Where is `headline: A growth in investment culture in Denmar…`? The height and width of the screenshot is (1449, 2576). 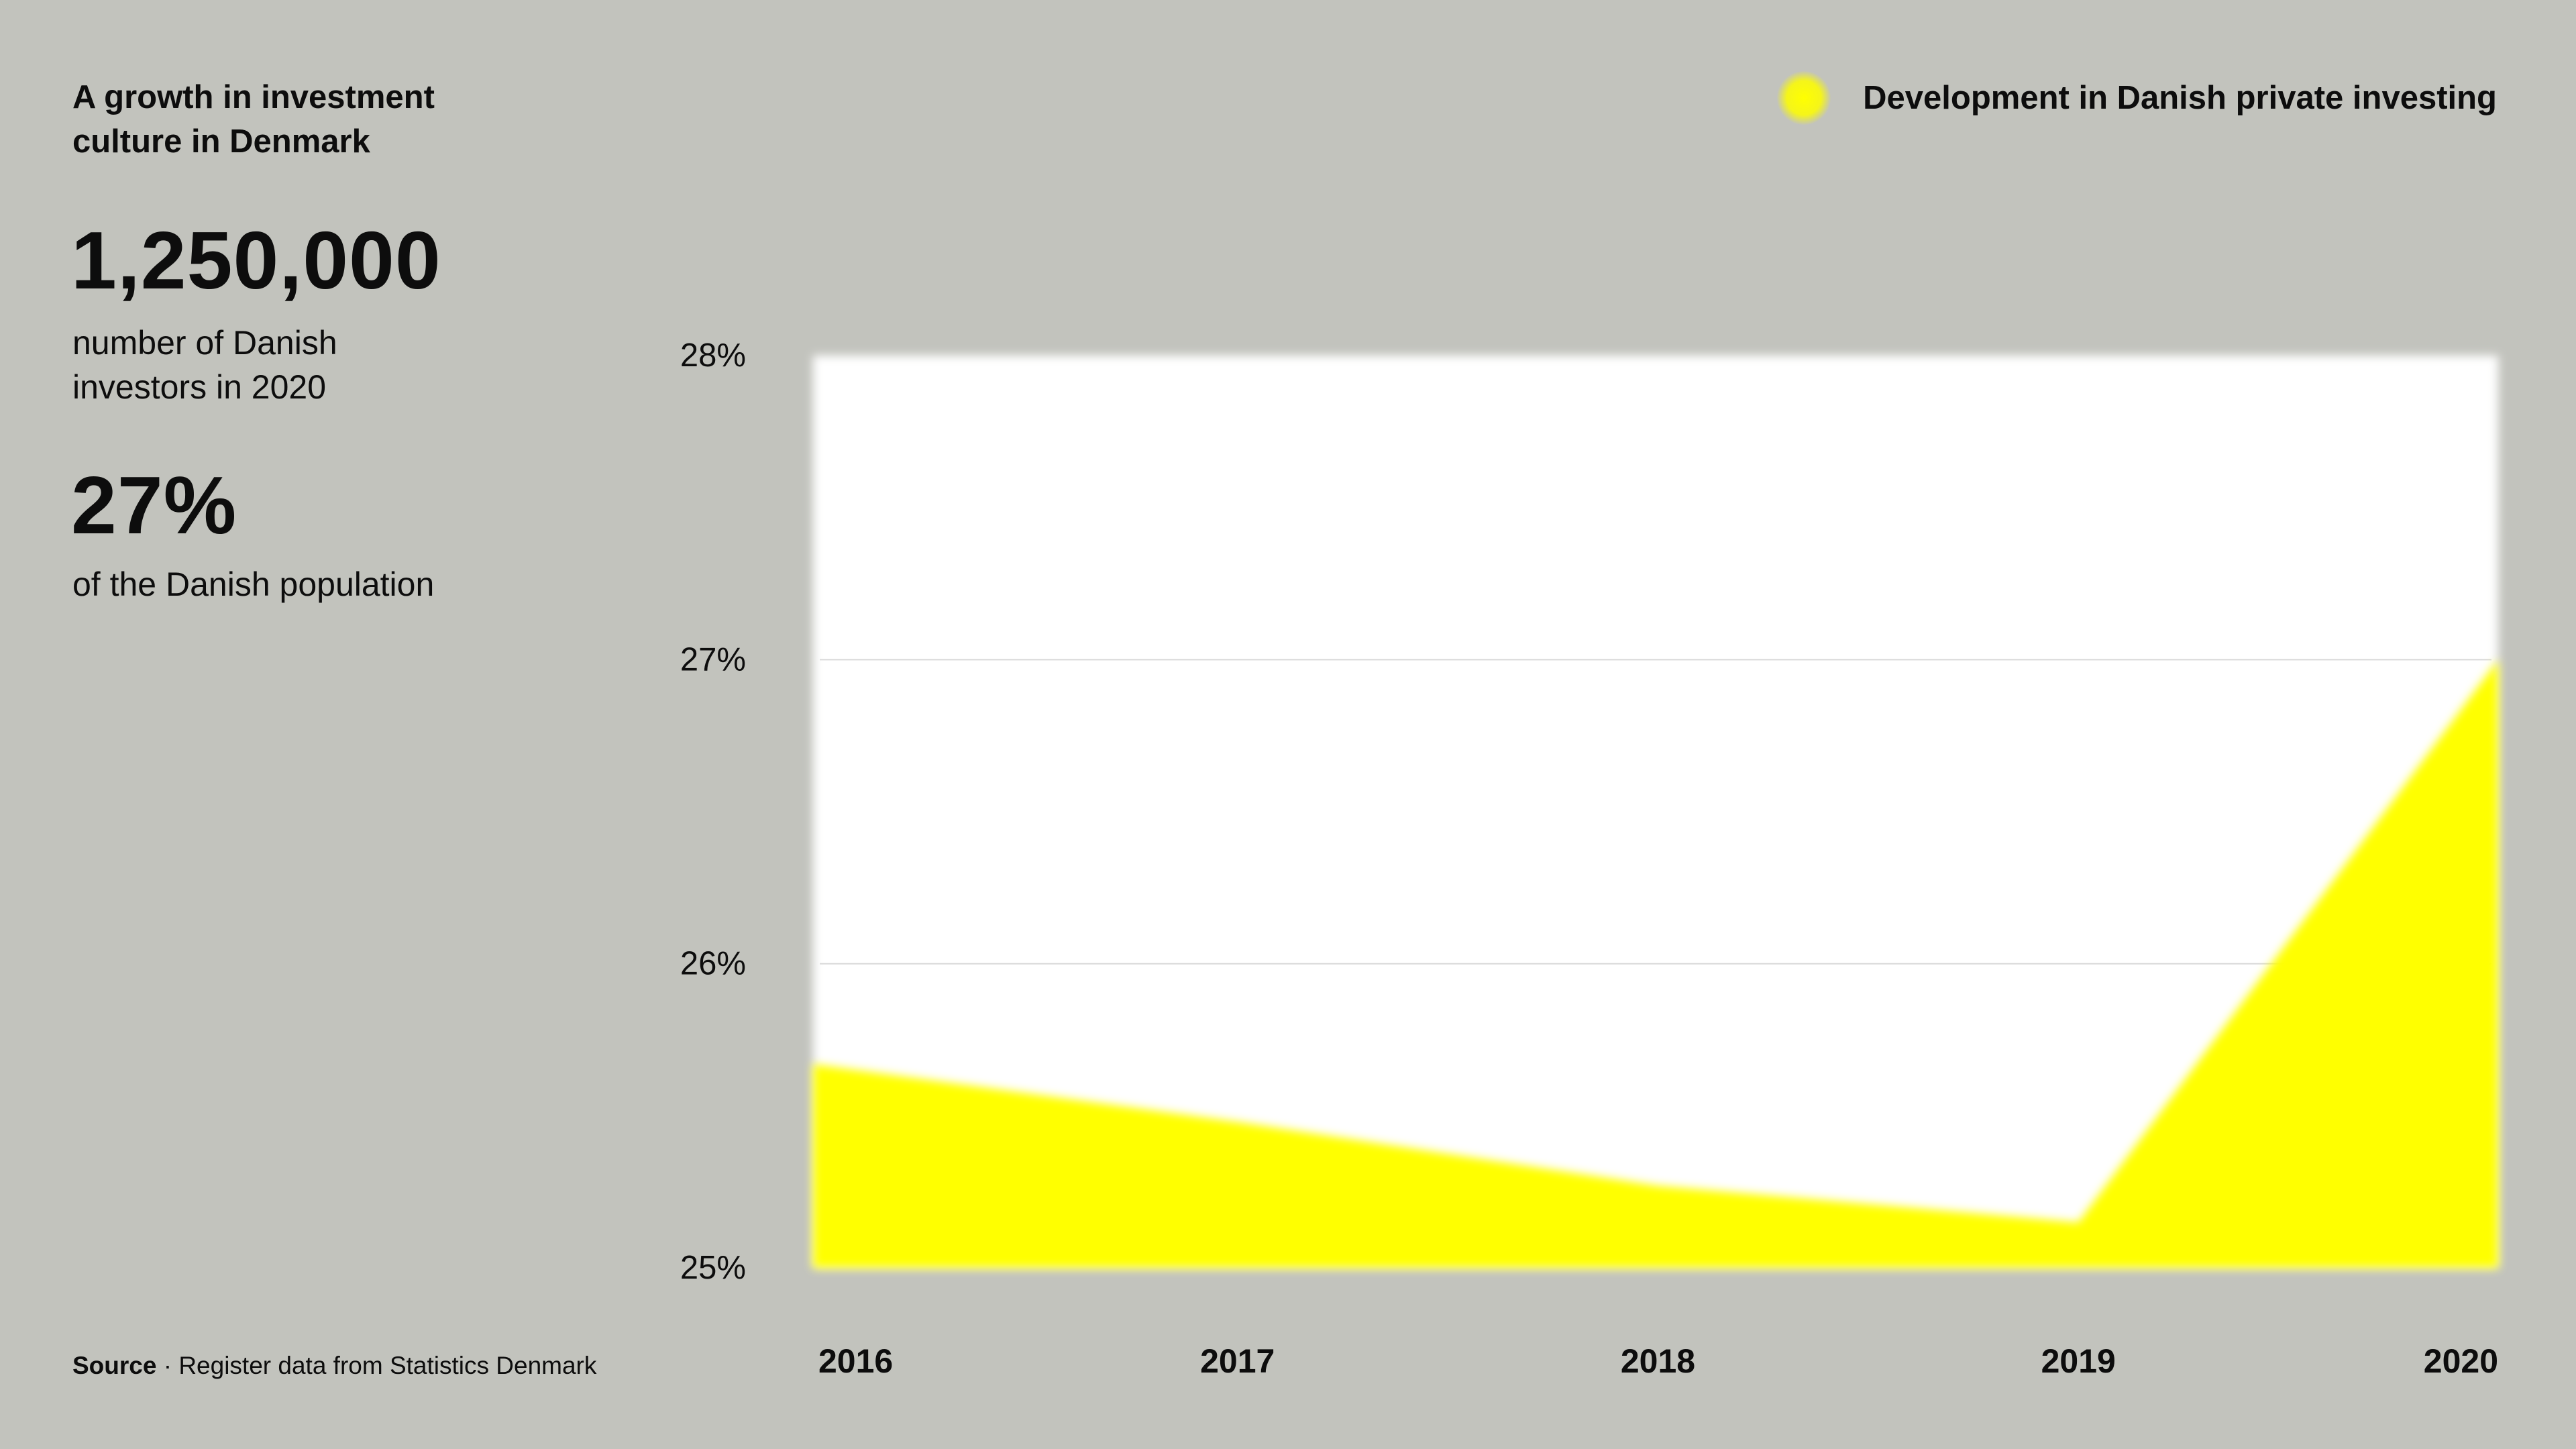
headline: A growth in investment culture in Denmar… is located at coordinates (253, 119).